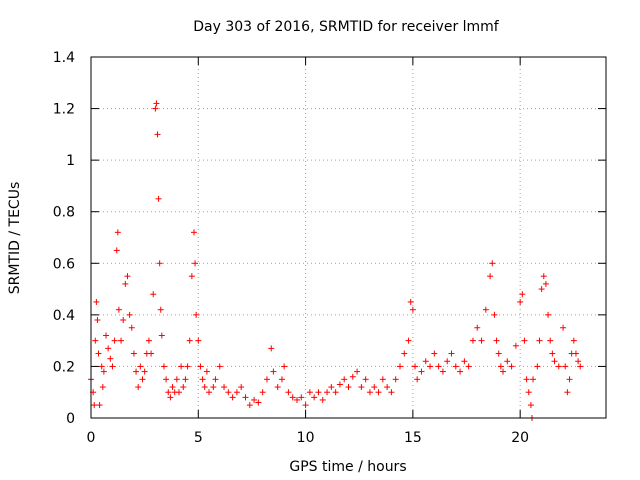 Image resolution: width=640 pixels, height=480 pixels. Describe the element at coordinates (64, 367) in the screenshot. I see `y-tick-label: 0.2` at that location.